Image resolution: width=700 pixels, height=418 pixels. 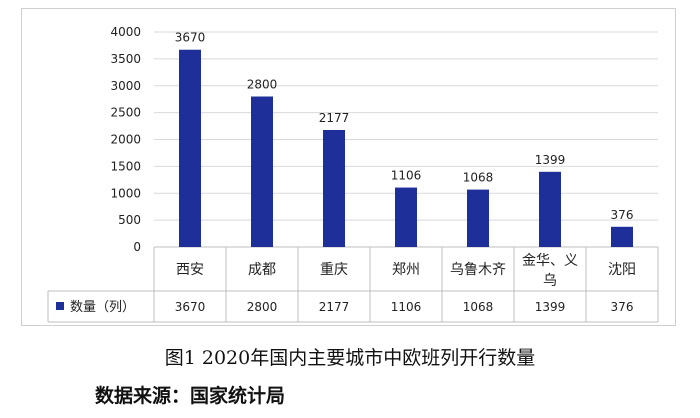 I want to click on x-tick-label: 成都, so click(x=262, y=270).